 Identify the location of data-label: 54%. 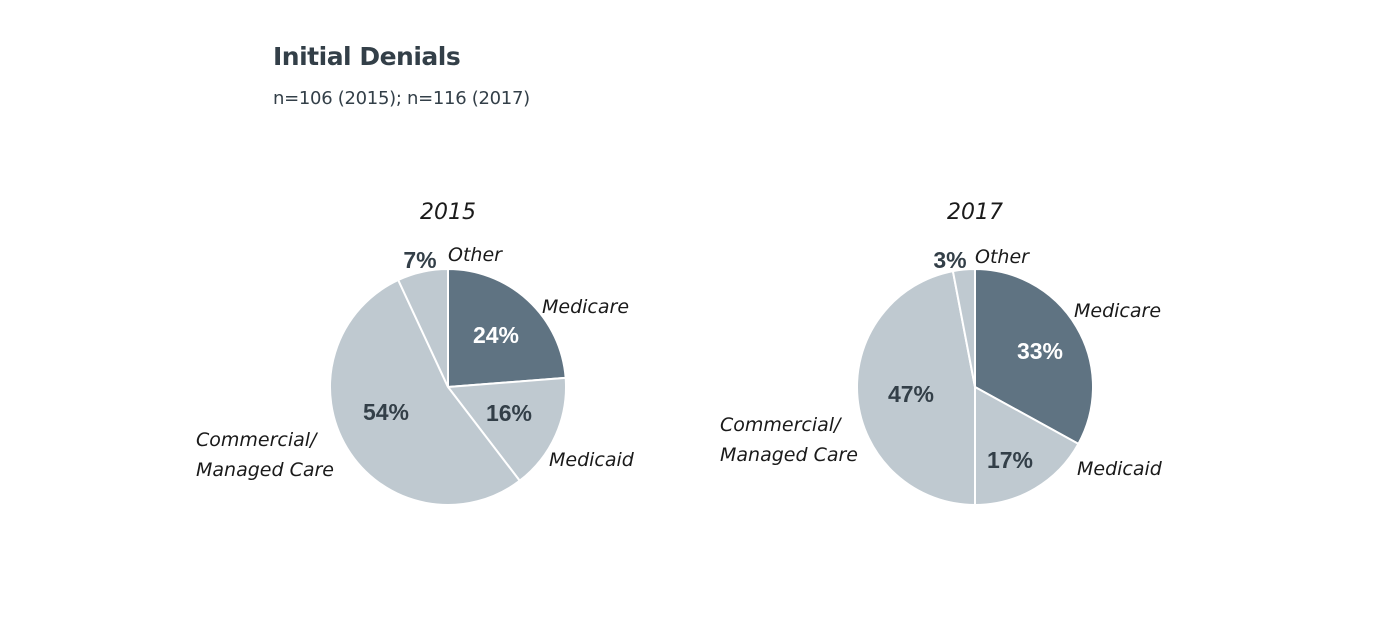
(386, 412).